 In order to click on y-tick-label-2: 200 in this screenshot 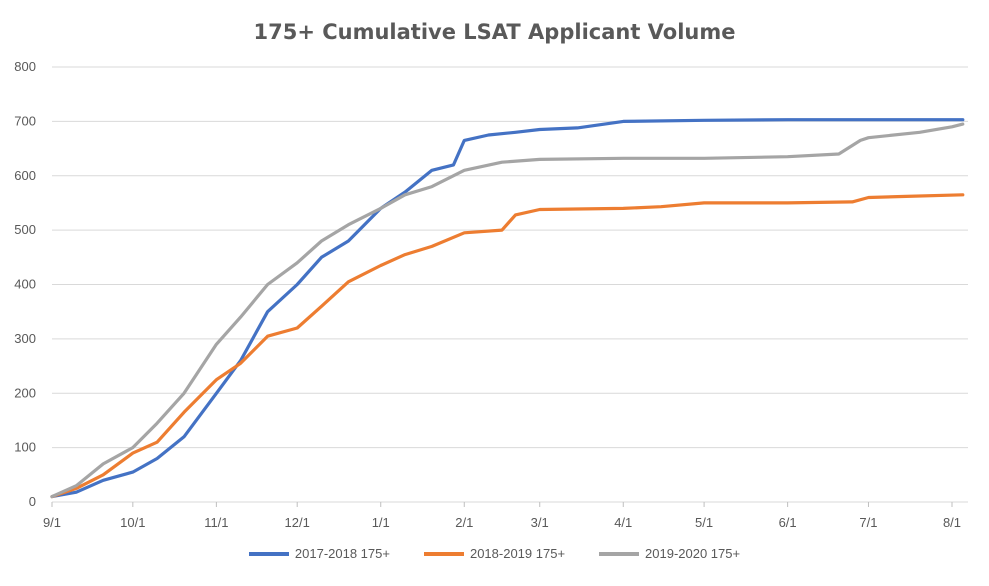, I will do `click(25, 392)`.